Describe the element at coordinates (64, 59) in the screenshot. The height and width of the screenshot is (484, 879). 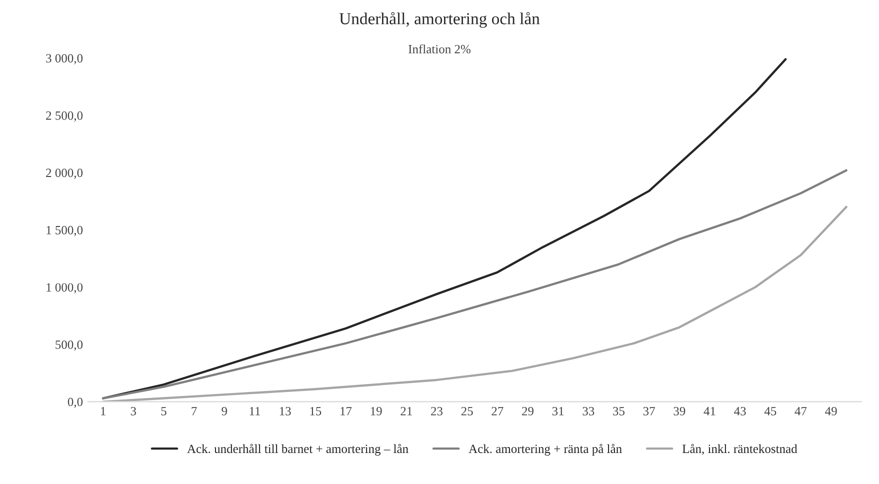
I see `y-tick-label: 3 000,0` at that location.